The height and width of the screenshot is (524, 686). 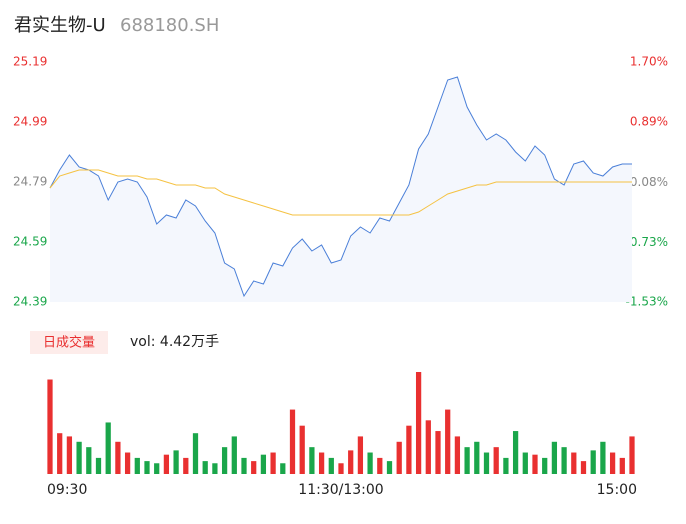 I want to click on x-tick-label: 11:30/13:00, so click(x=340, y=490).